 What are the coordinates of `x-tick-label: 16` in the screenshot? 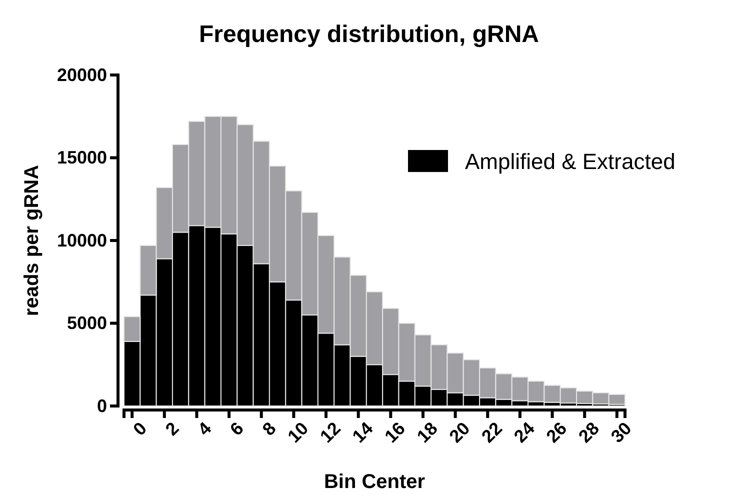 It's located at (395, 432).